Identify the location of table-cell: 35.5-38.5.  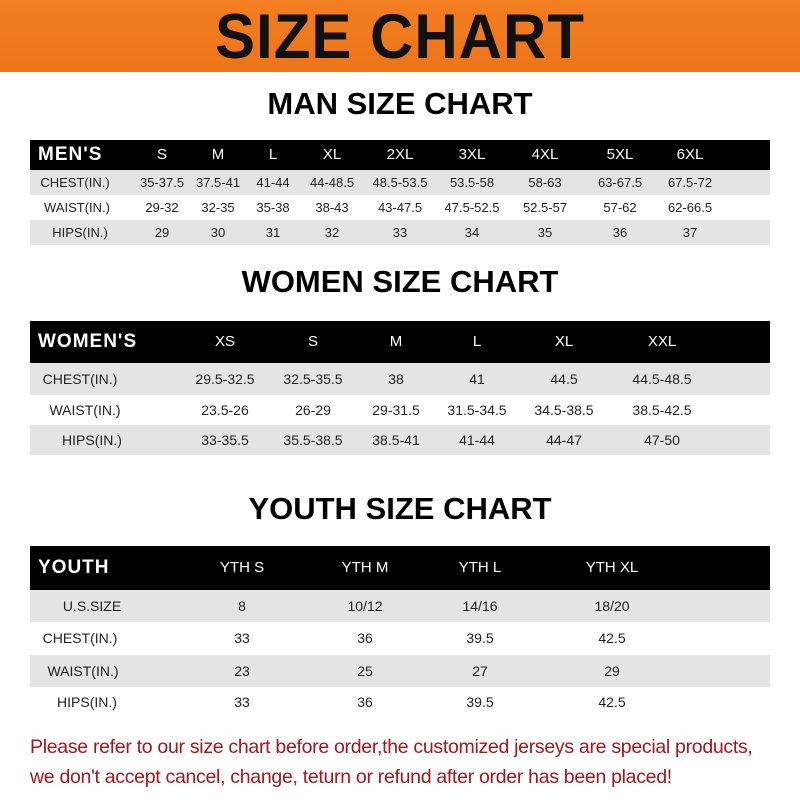
(313, 440).